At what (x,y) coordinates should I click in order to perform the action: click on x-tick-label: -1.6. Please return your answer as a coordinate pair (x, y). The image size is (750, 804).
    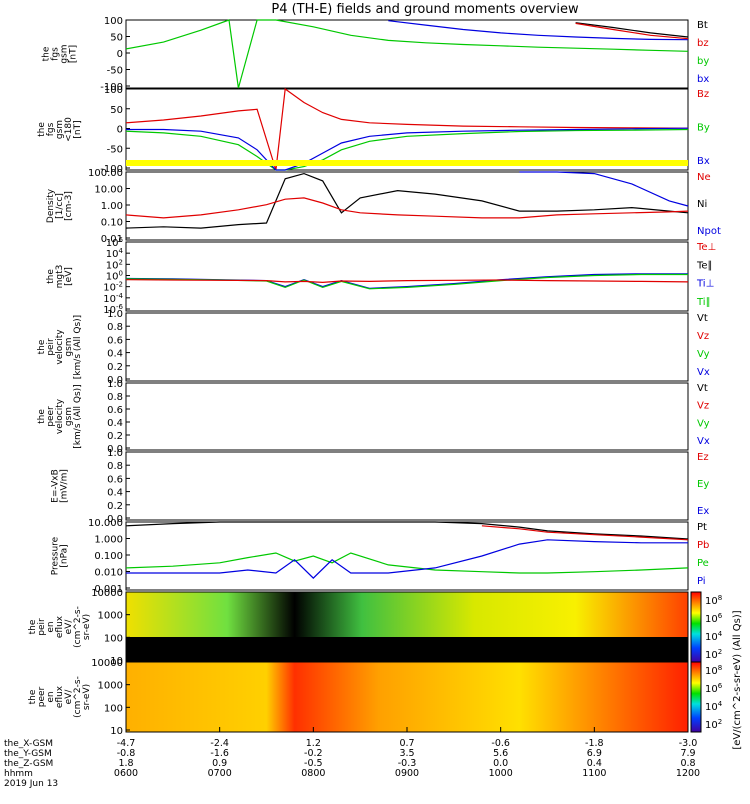
    Looking at the image, I should click on (219, 753).